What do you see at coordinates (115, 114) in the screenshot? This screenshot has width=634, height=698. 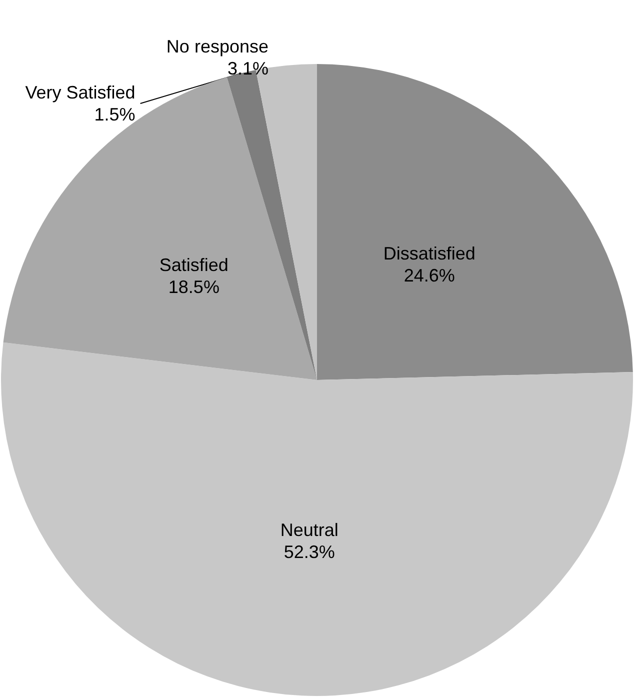 I see `data-label: 1.5%` at bounding box center [115, 114].